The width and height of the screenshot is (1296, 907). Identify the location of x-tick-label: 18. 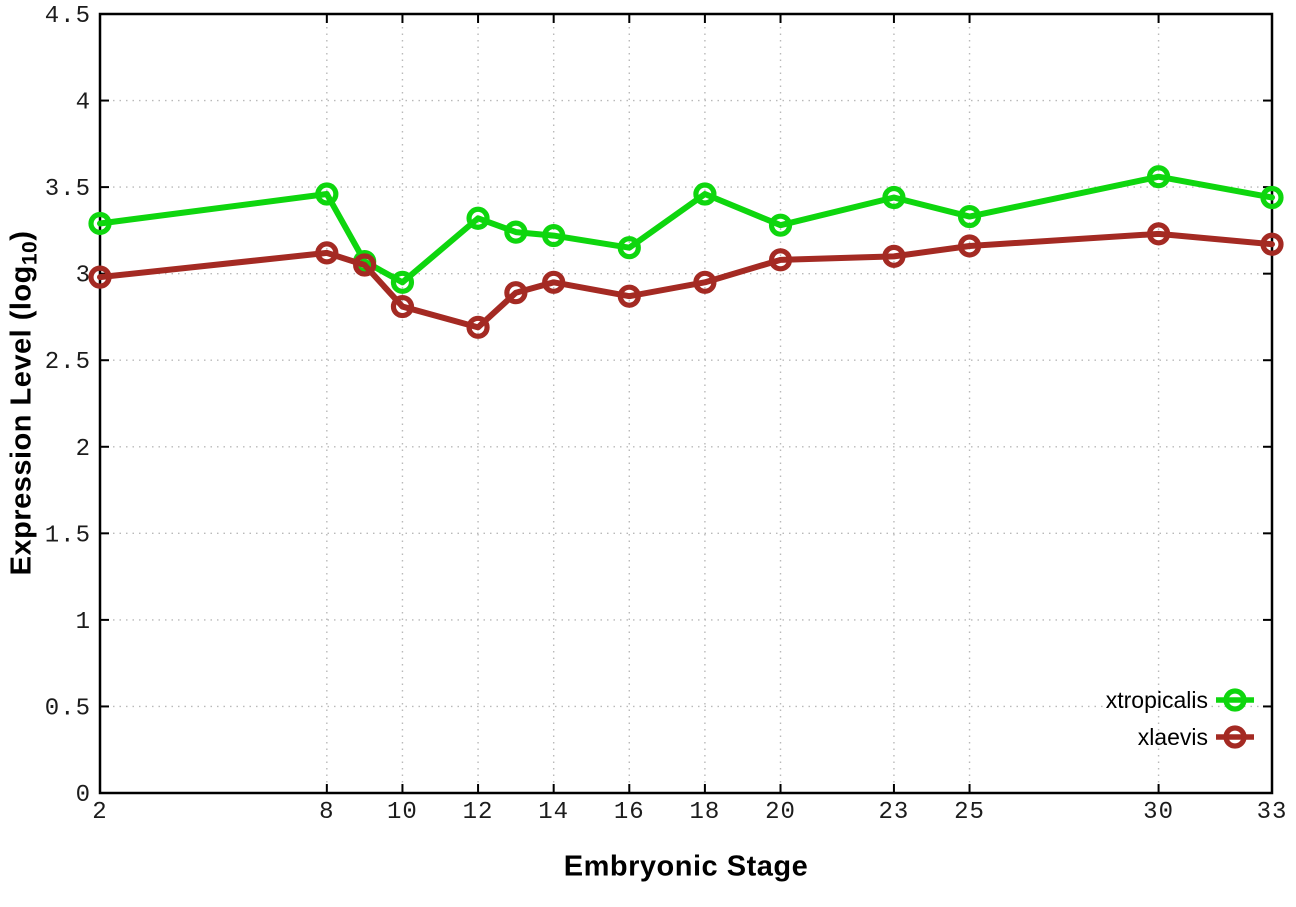
(704, 812).